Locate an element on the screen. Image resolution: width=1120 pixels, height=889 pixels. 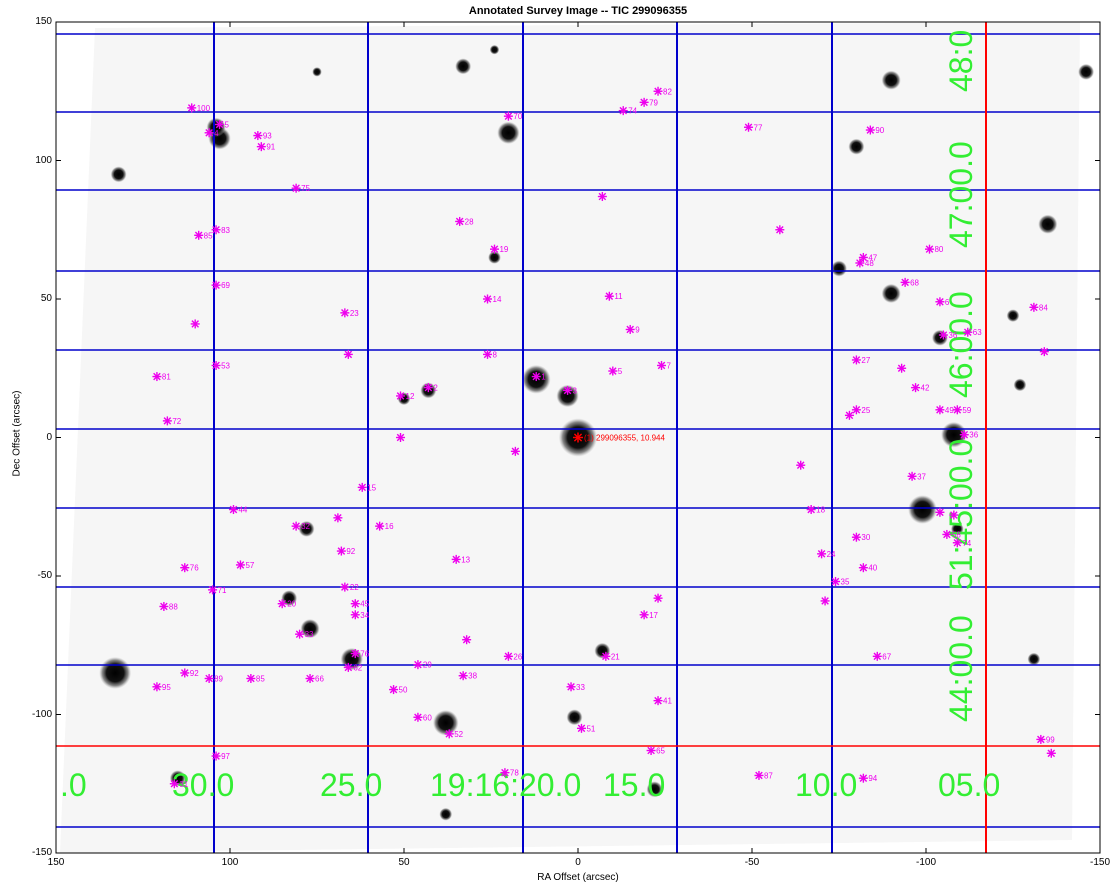
source-label: 17 is located at coordinates (653, 615).